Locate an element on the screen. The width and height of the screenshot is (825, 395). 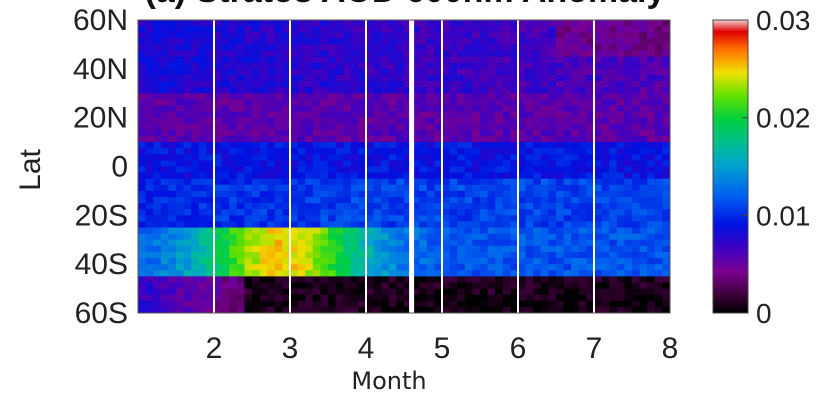
x-tick-label: 3 is located at coordinates (290, 348).